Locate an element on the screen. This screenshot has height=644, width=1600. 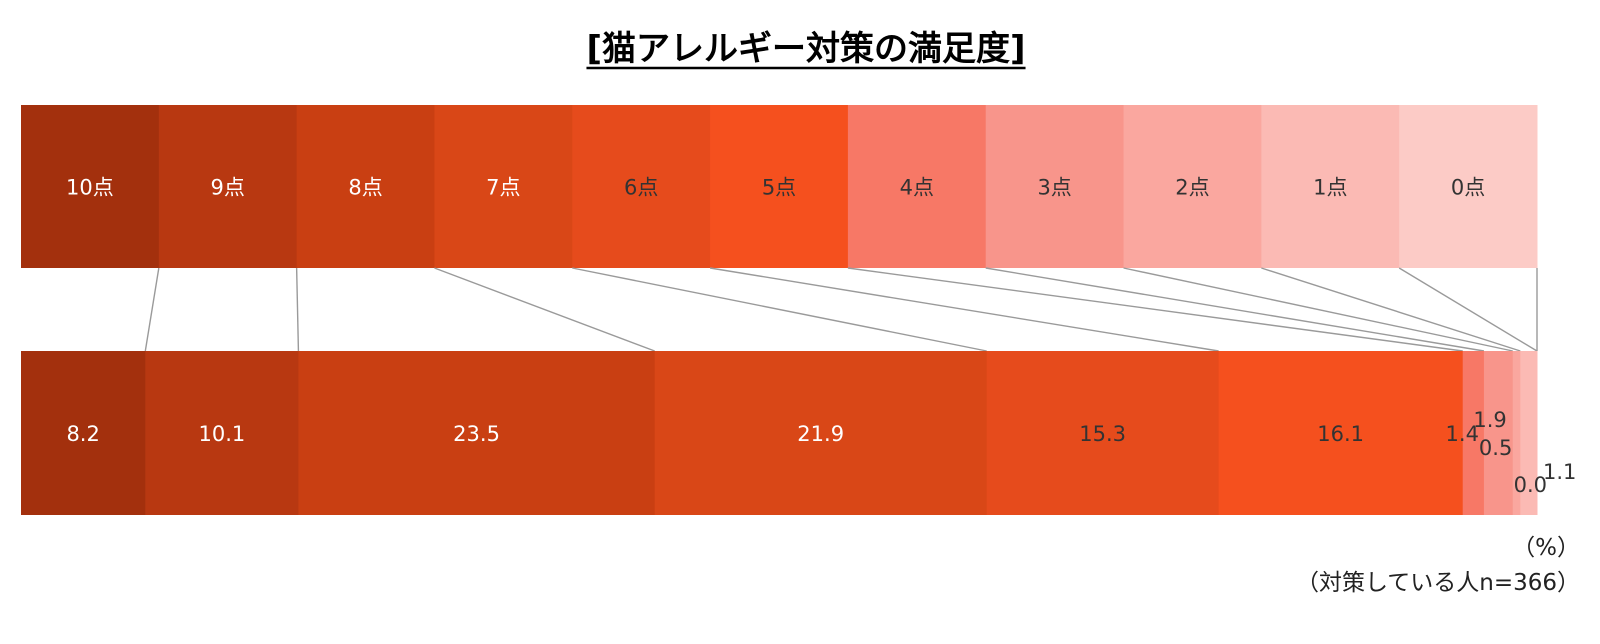
legend-cell-label: 9点 is located at coordinates (228, 188).